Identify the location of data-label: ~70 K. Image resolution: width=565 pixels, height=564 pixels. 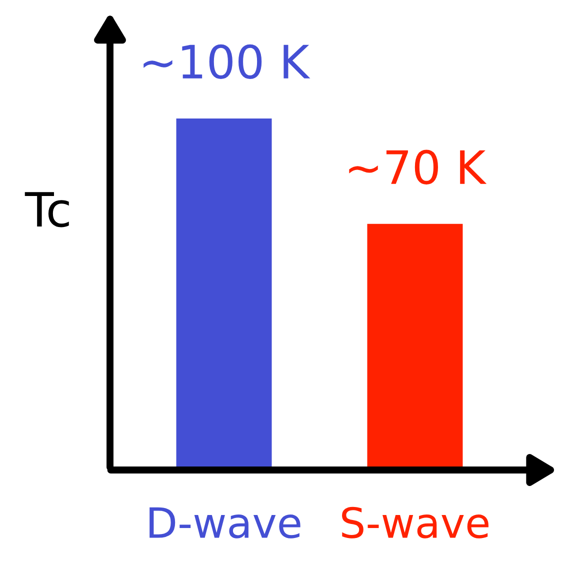
(418, 167).